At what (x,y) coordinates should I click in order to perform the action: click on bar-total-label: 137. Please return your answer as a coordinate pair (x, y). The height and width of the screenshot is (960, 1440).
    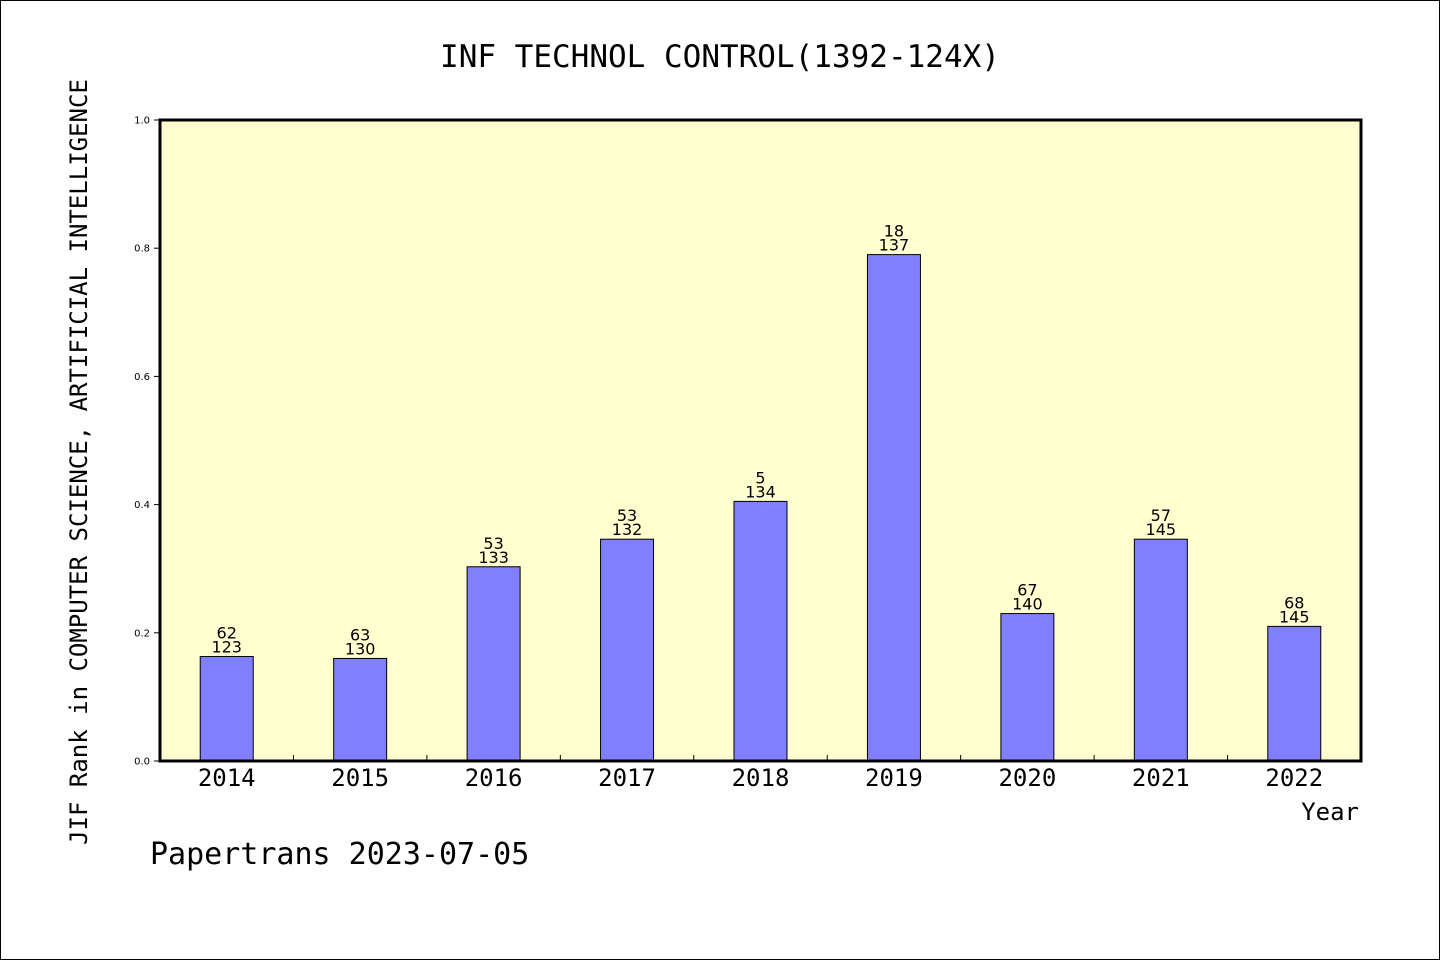
    Looking at the image, I should click on (894, 245).